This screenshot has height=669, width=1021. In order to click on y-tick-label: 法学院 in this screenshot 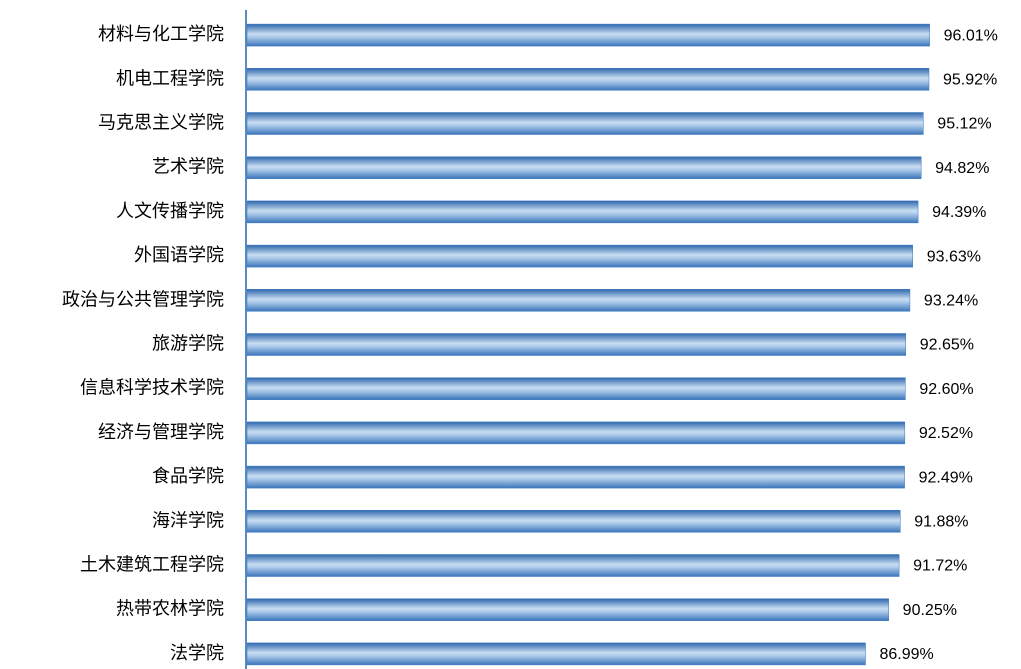, I will do `click(197, 653)`.